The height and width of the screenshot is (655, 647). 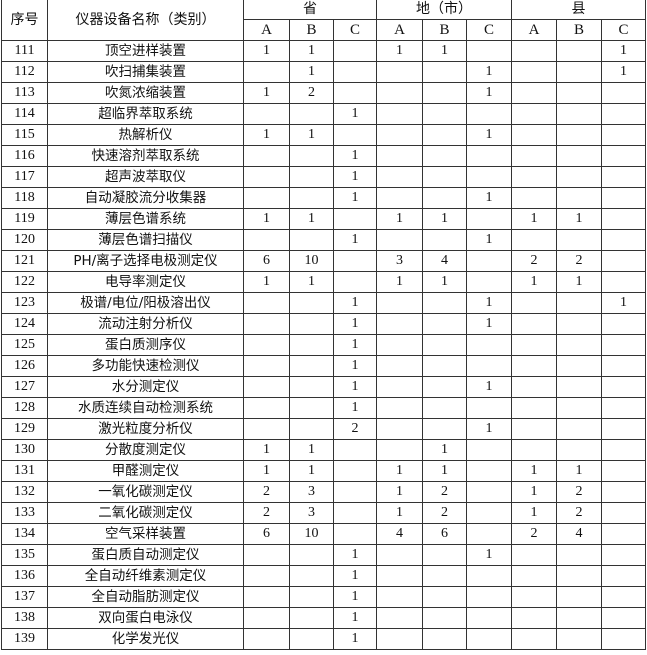 What do you see at coordinates (24, 492) in the screenshot?
I see `cell-index: 132` at bounding box center [24, 492].